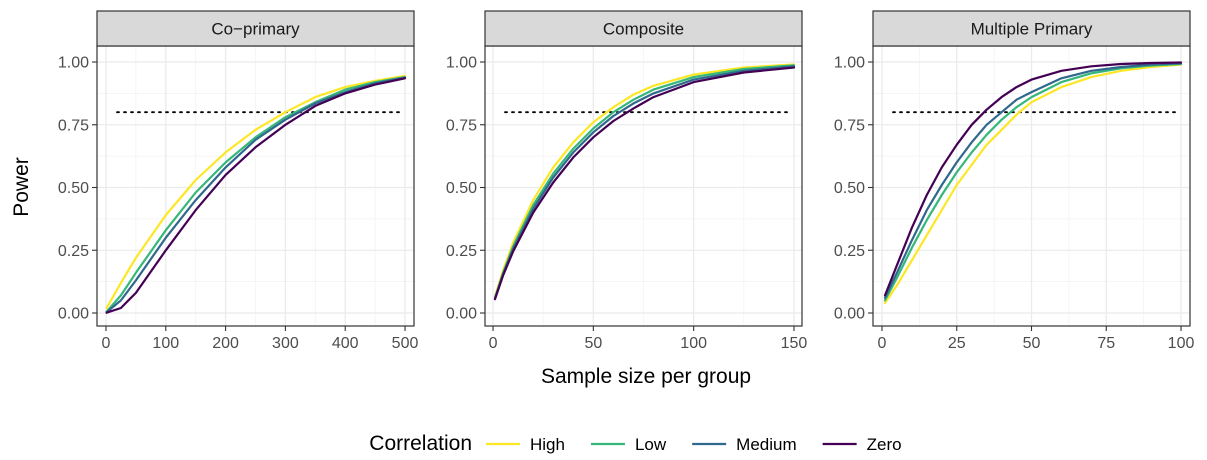 This screenshot has height=460, width=1207. Describe the element at coordinates (884, 444) in the screenshot. I see `legend-label: Zero` at that location.